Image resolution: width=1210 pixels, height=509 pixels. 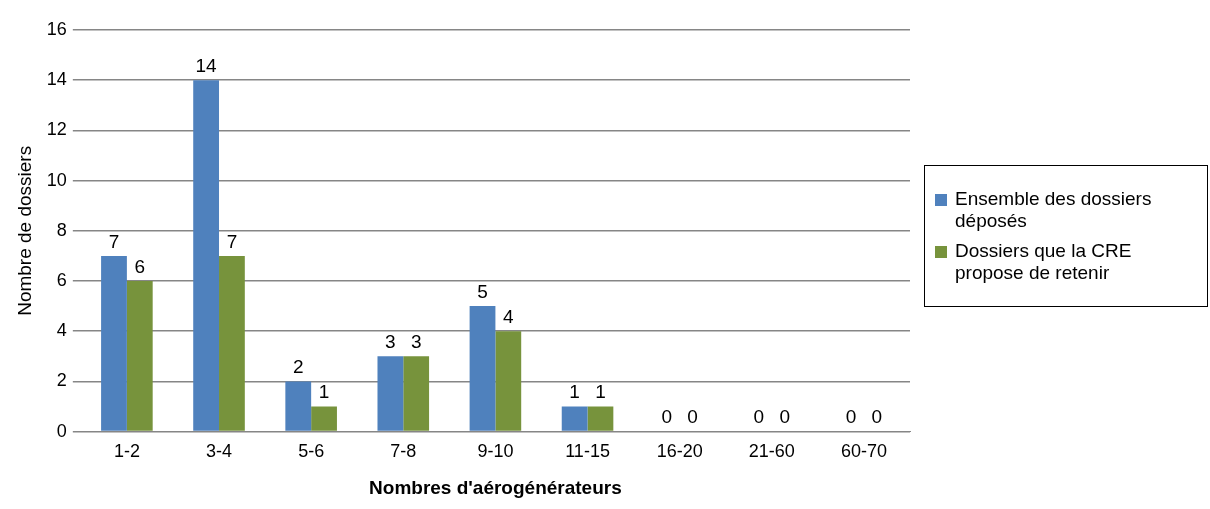 I want to click on x-axis-title: Nombres d'aérogénérateurs, so click(x=495, y=487).